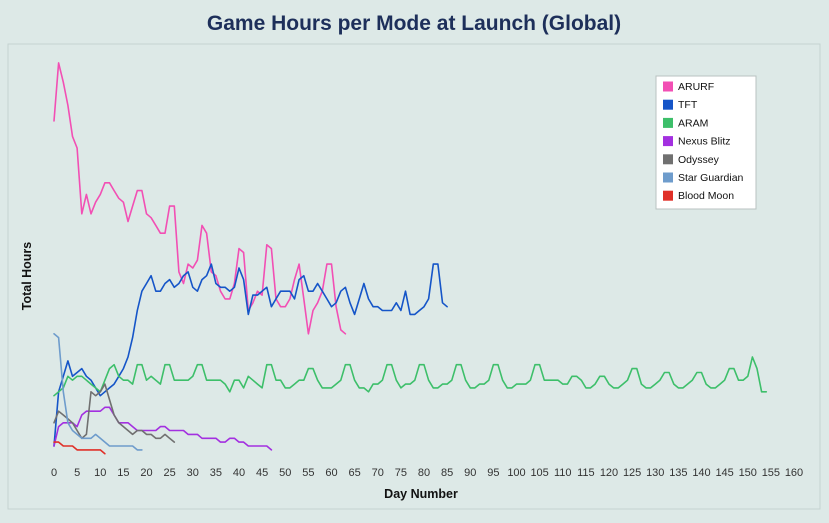 This screenshot has width=829, height=523. What do you see at coordinates (79, 448) in the screenshot?
I see `series-line-blood-moon` at bounding box center [79, 448].